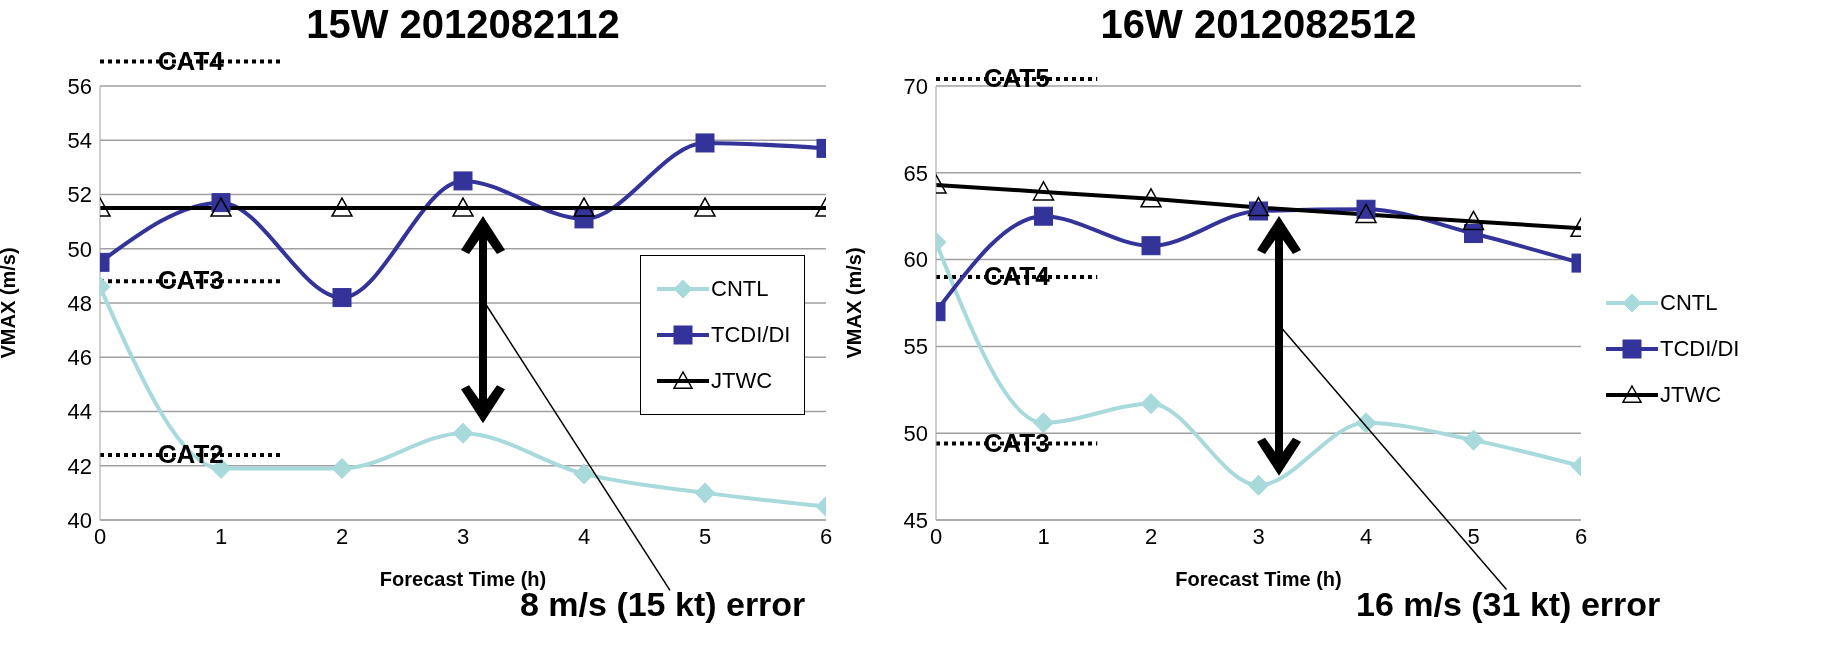 The width and height of the screenshot is (1821, 648). What do you see at coordinates (79, 466) in the screenshot?
I see `y-tick-label: 42` at bounding box center [79, 466].